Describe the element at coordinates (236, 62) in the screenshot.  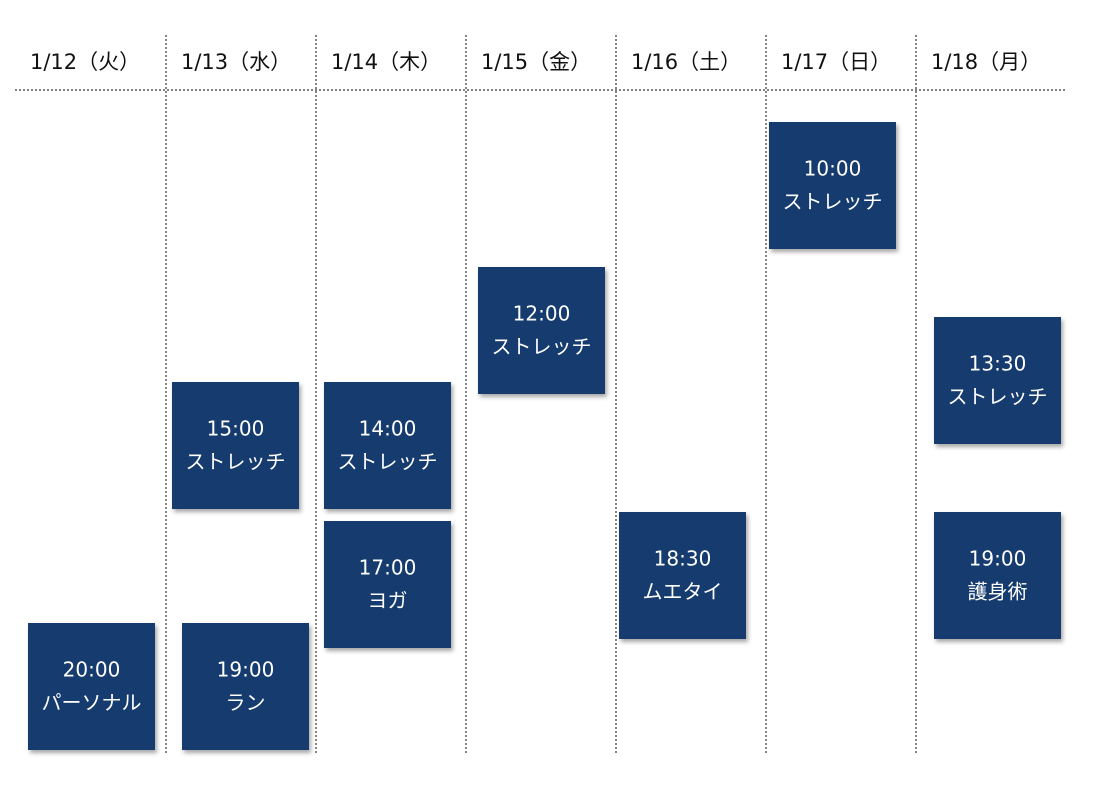
I see `day-header: 1/13（水）` at that location.